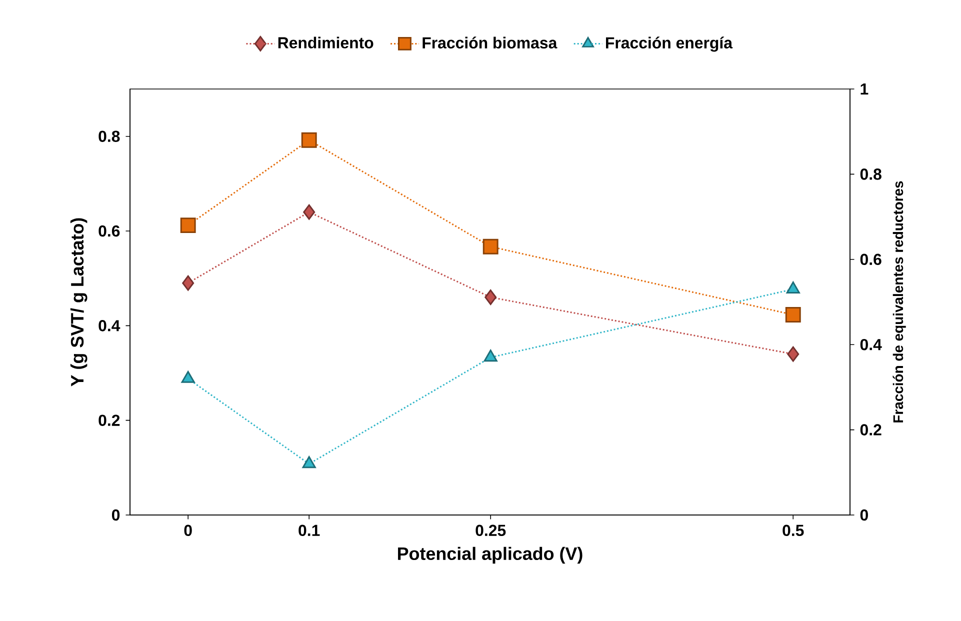 This screenshot has height=621, width=961. Describe the element at coordinates (309, 530) in the screenshot. I see `x-tick-label: 0.1` at that location.